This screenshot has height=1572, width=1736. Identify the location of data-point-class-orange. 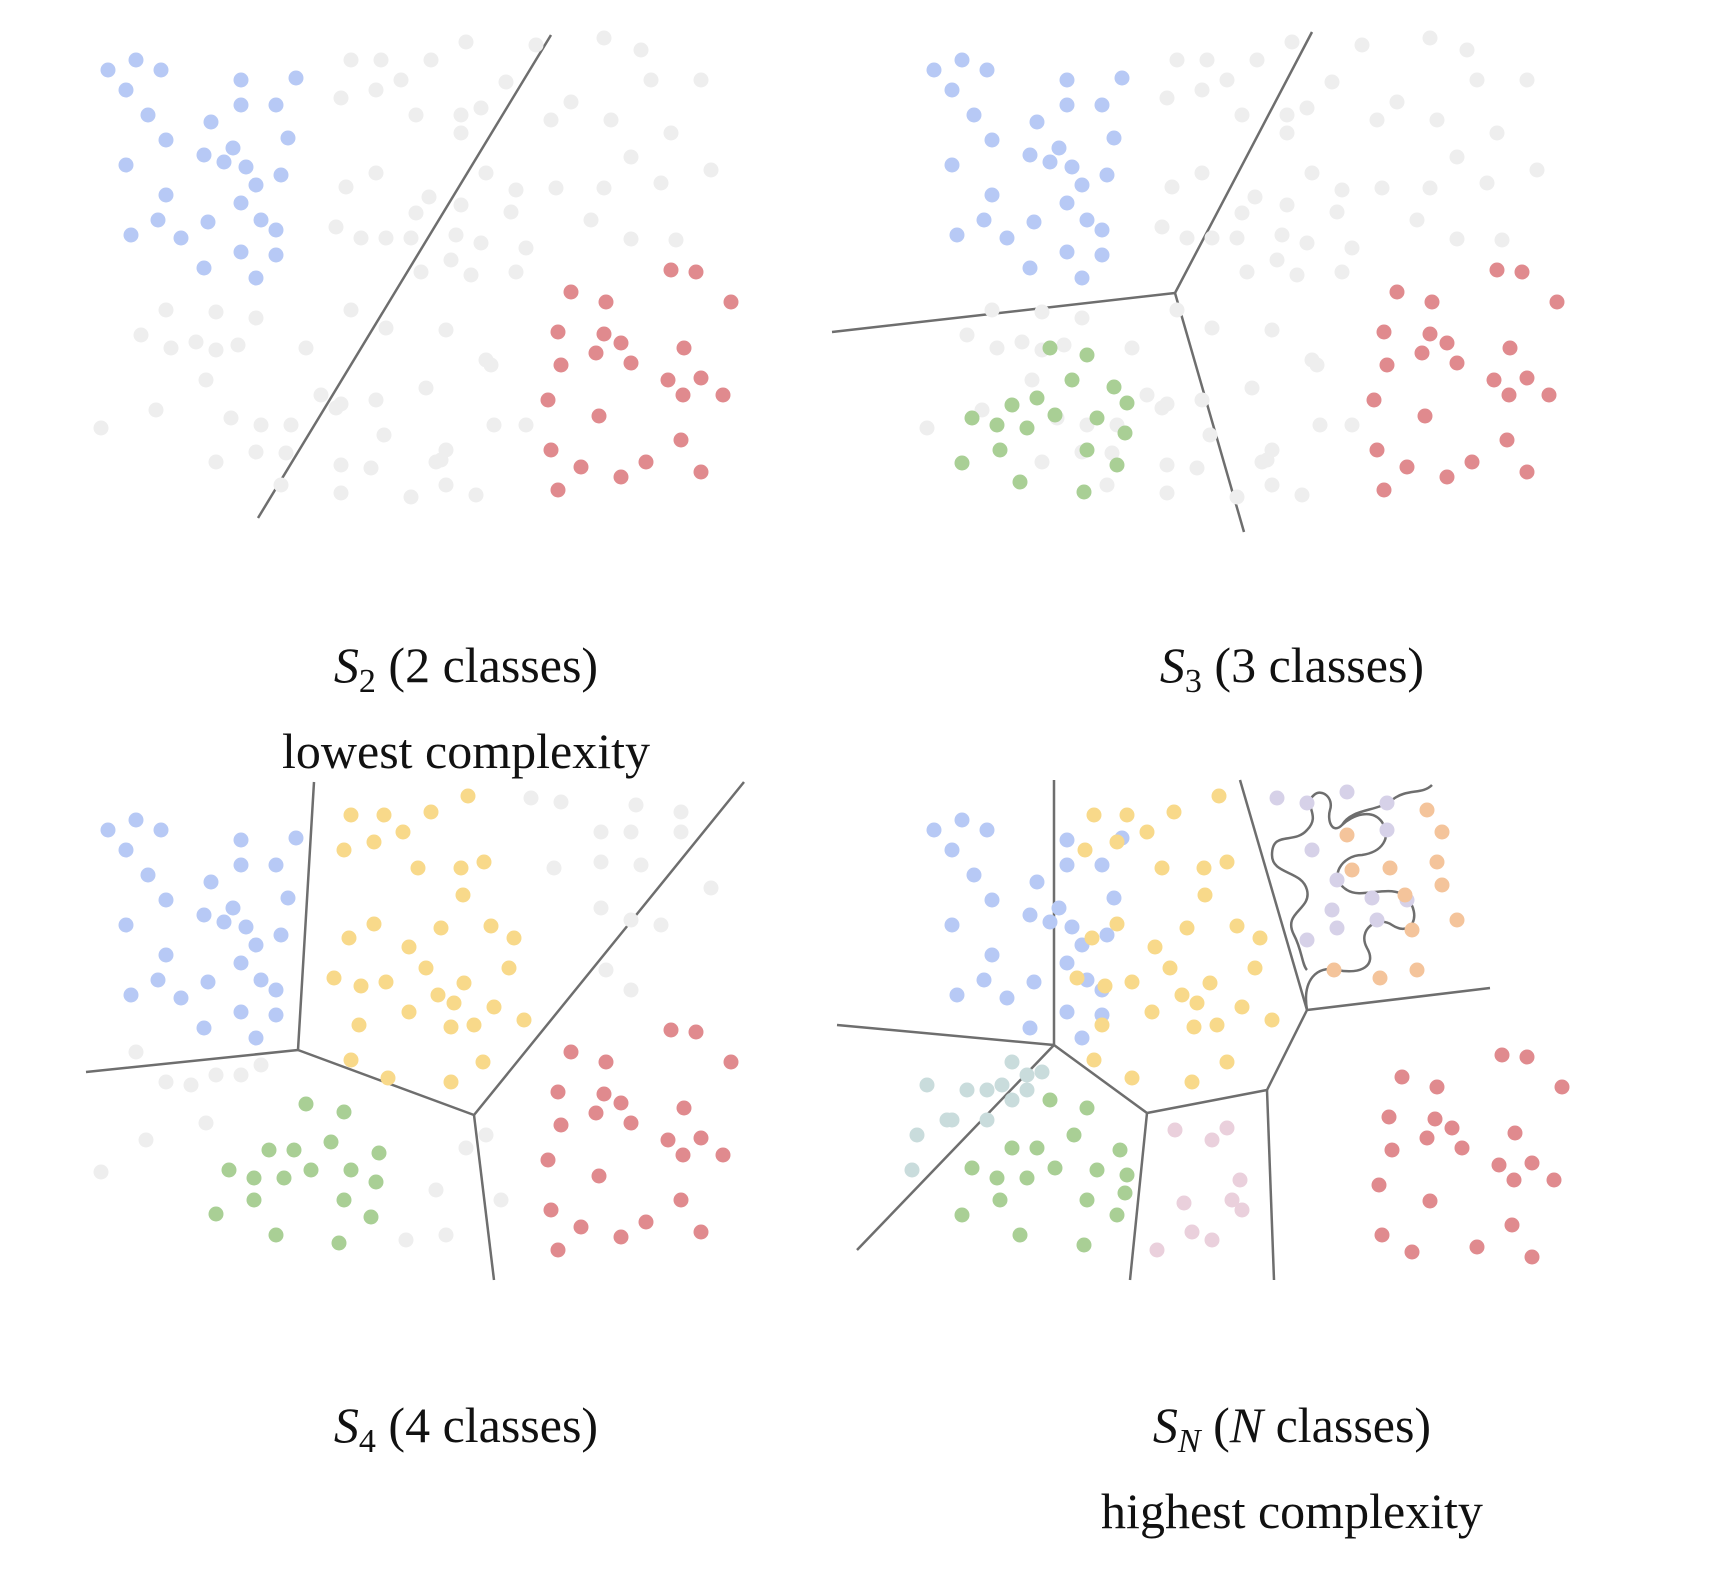
(1347, 835).